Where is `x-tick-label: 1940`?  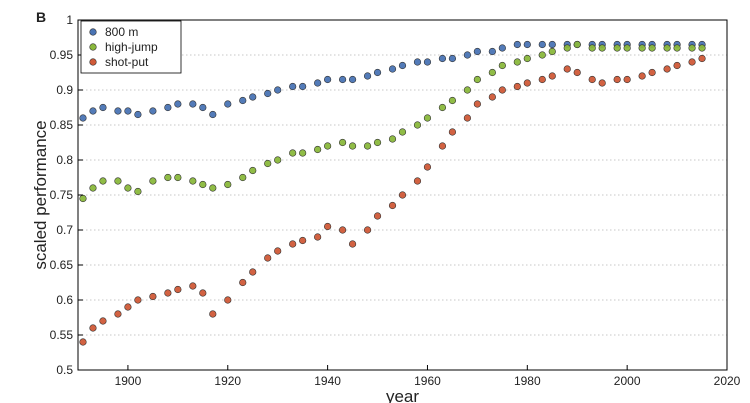 x-tick-label: 1940 is located at coordinates (327, 381).